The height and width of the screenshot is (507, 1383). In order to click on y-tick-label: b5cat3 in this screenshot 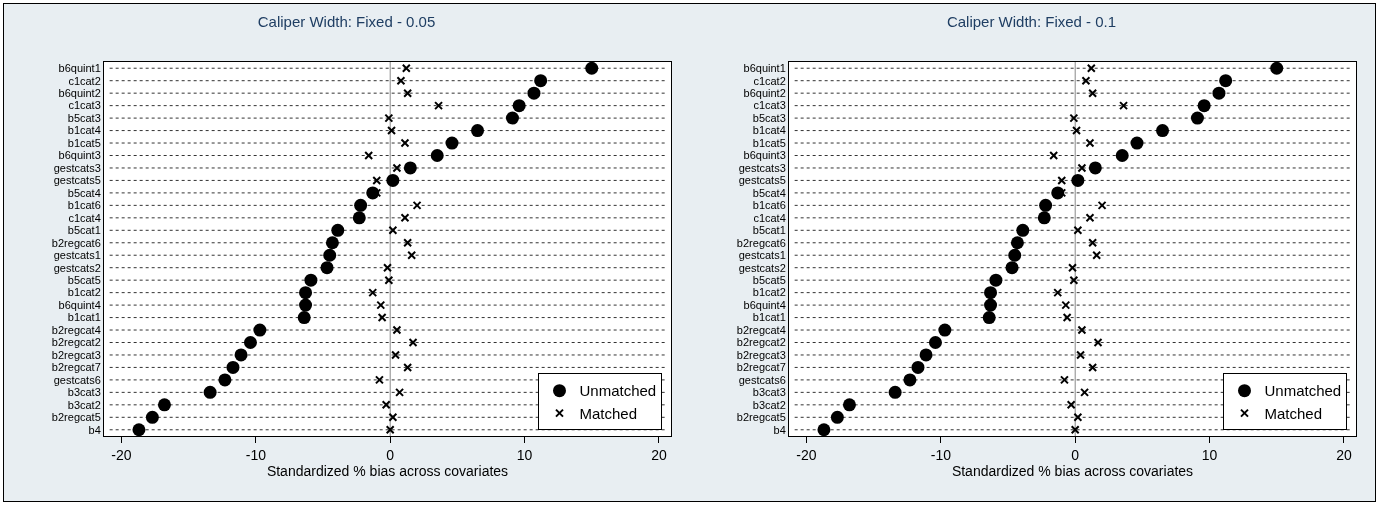, I will do `click(84, 117)`.